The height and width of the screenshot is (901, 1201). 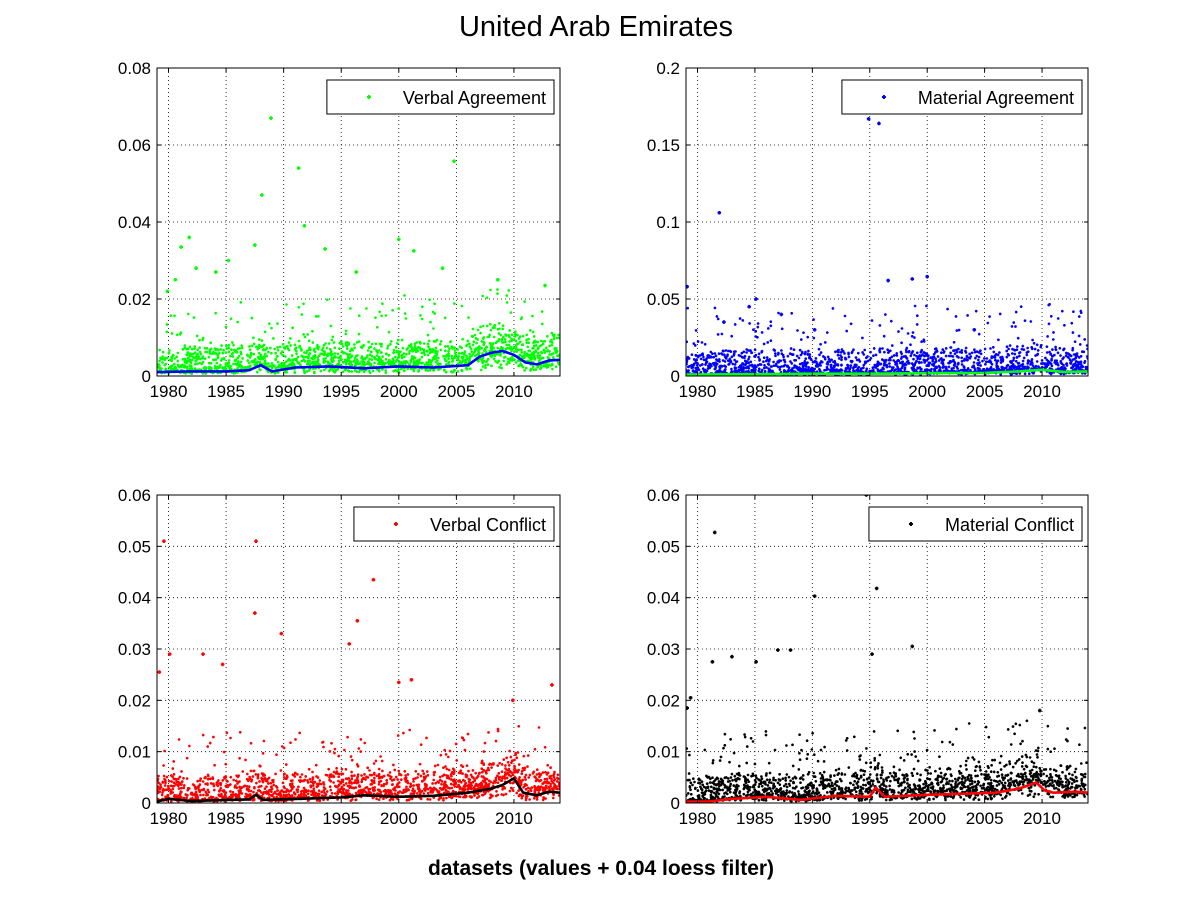 I want to click on legend-verbal-agreement: Verbal Agreement, so click(x=440, y=97).